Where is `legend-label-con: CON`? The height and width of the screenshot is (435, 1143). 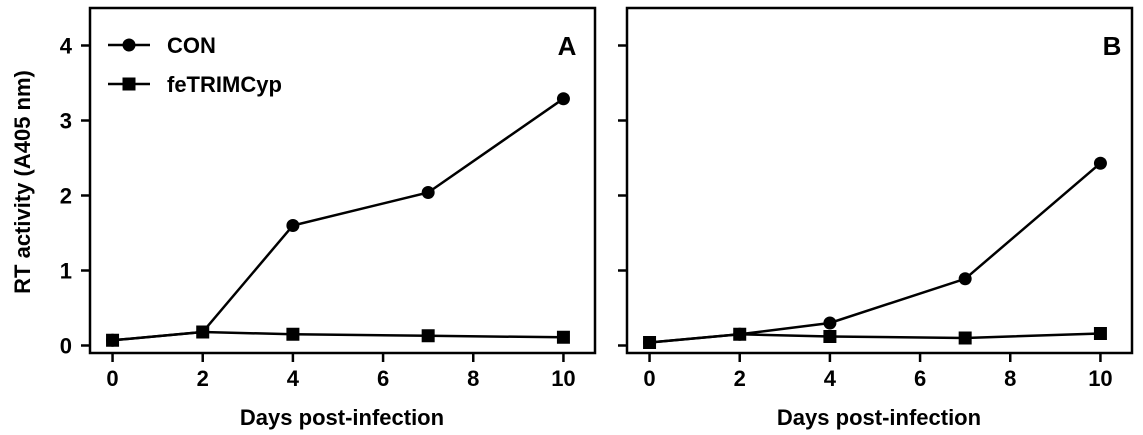 legend-label-con: CON is located at coordinates (191, 45).